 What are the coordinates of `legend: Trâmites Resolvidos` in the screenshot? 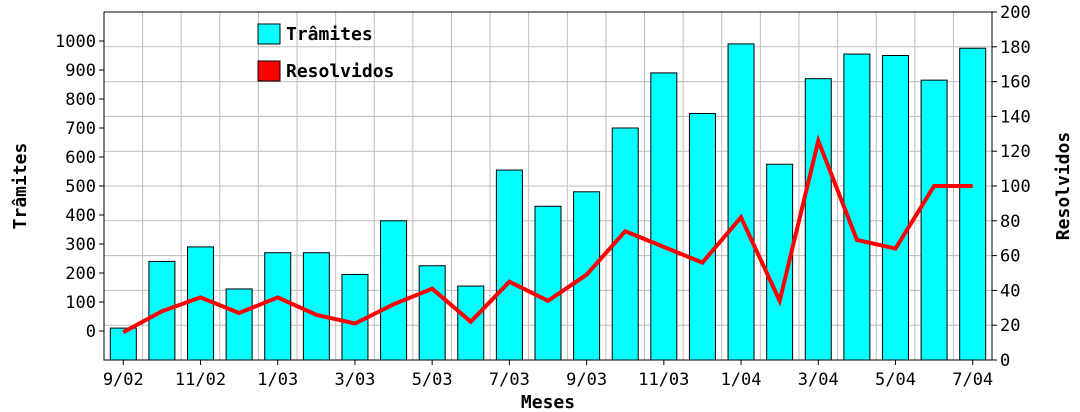 It's located at (325, 52).